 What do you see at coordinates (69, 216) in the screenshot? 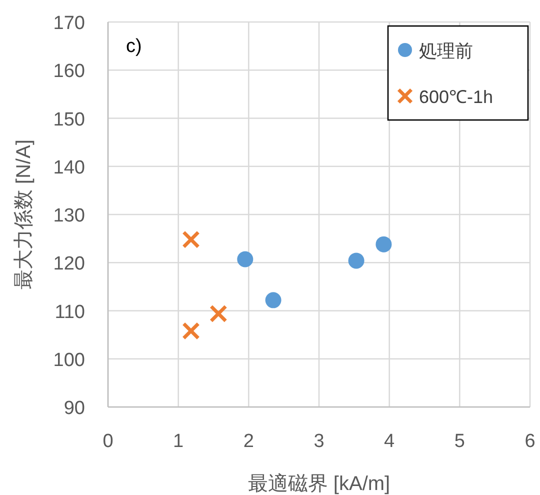
I see `y-tick-label: 130` at bounding box center [69, 216].